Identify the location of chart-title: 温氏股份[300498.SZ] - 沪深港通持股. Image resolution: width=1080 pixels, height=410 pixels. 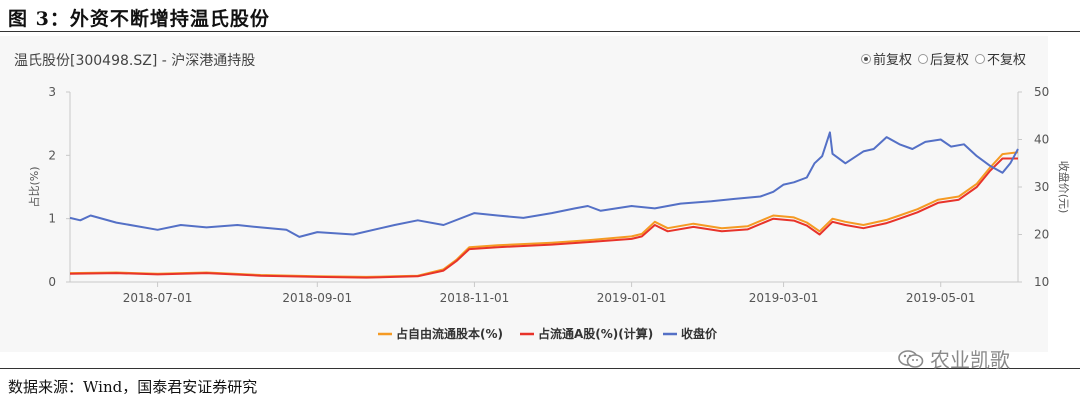
(135, 61).